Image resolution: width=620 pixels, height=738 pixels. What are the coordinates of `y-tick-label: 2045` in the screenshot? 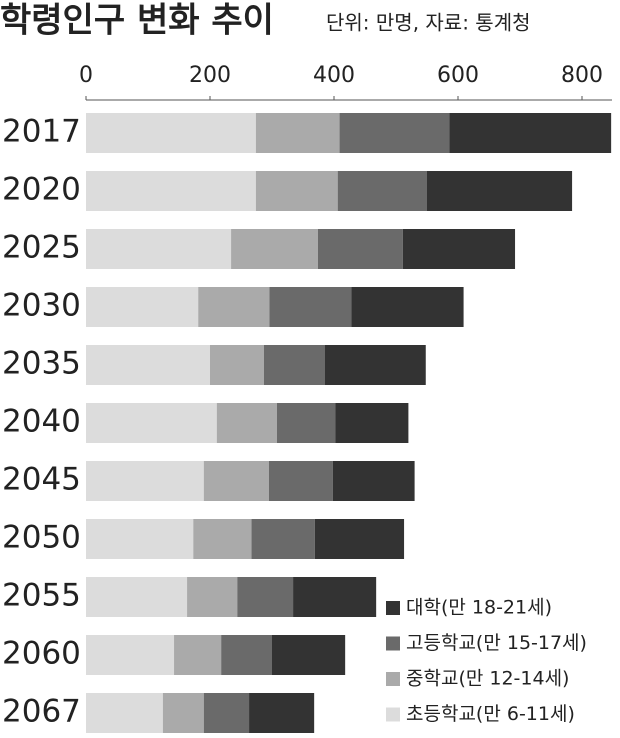 It's located at (41, 480).